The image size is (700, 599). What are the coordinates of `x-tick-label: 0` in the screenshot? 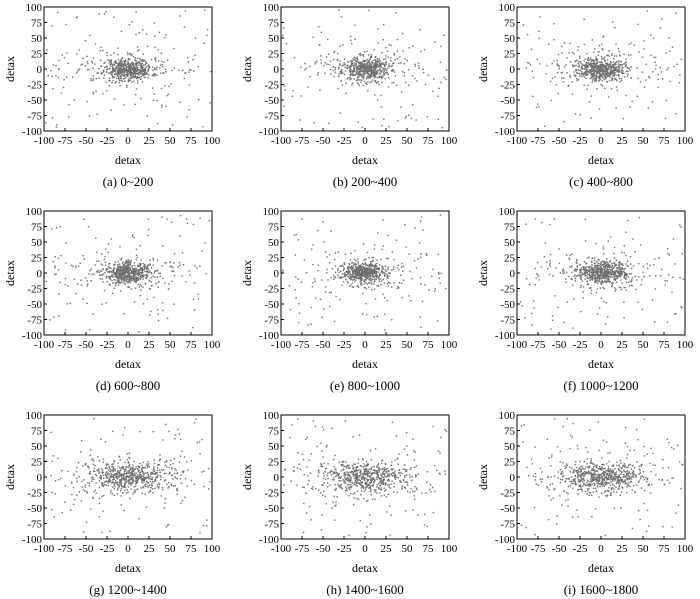 It's located at (365, 141).